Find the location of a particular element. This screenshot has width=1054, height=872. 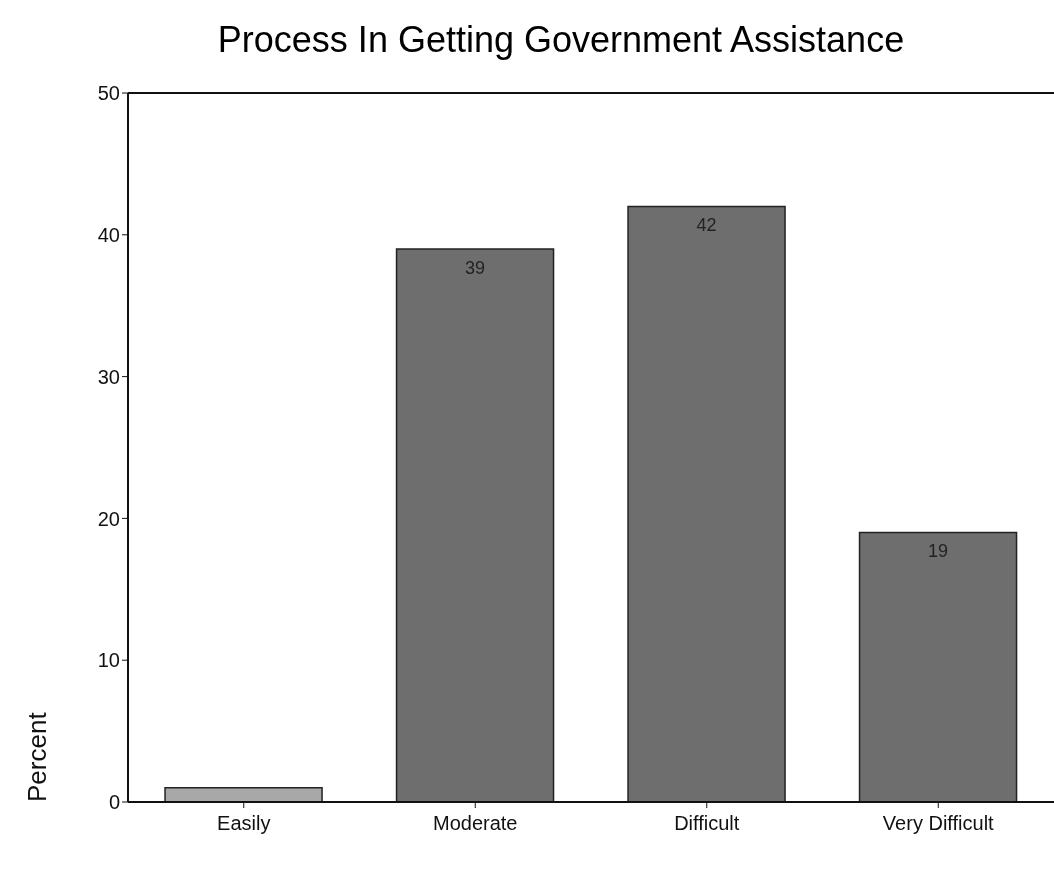

x-tick-label: Moderate is located at coordinates (475, 823).